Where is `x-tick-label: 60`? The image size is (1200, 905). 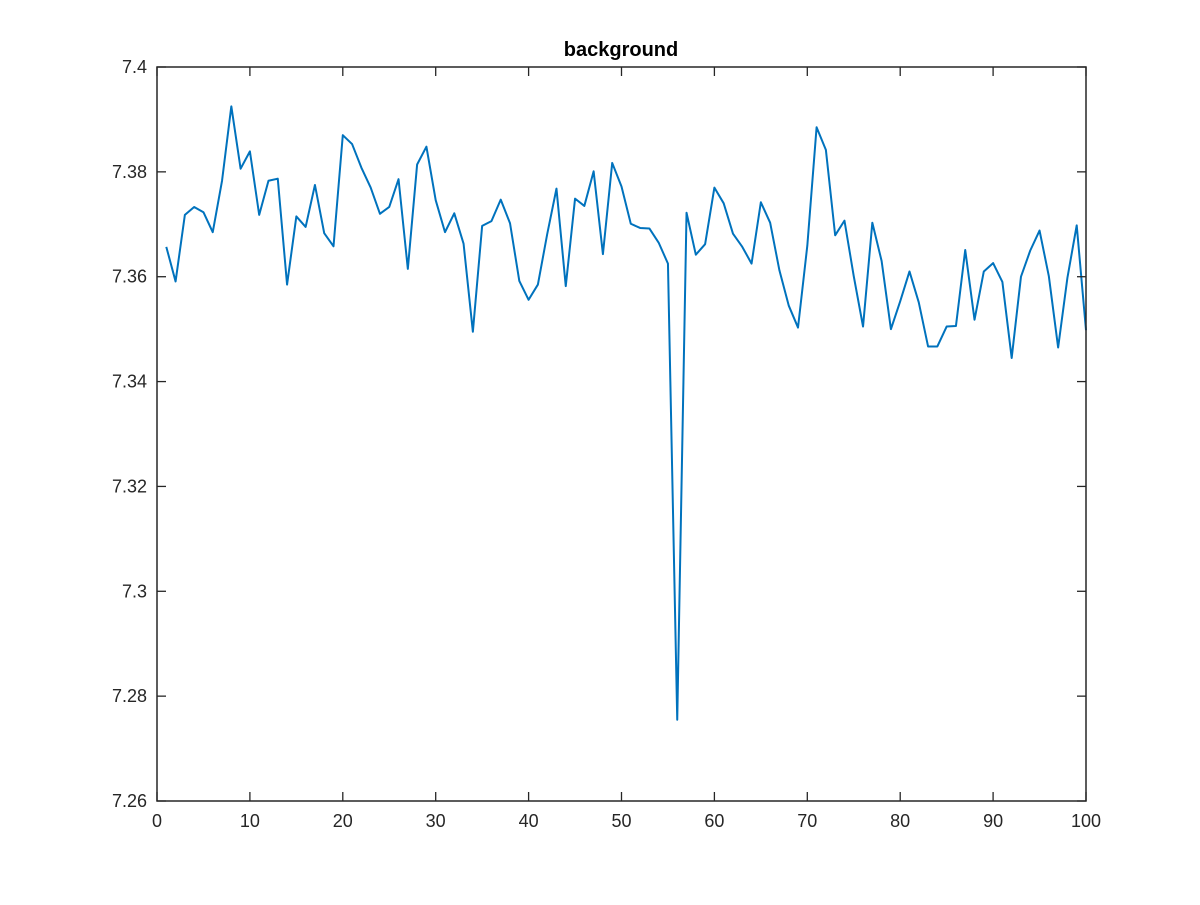 x-tick-label: 60 is located at coordinates (714, 821).